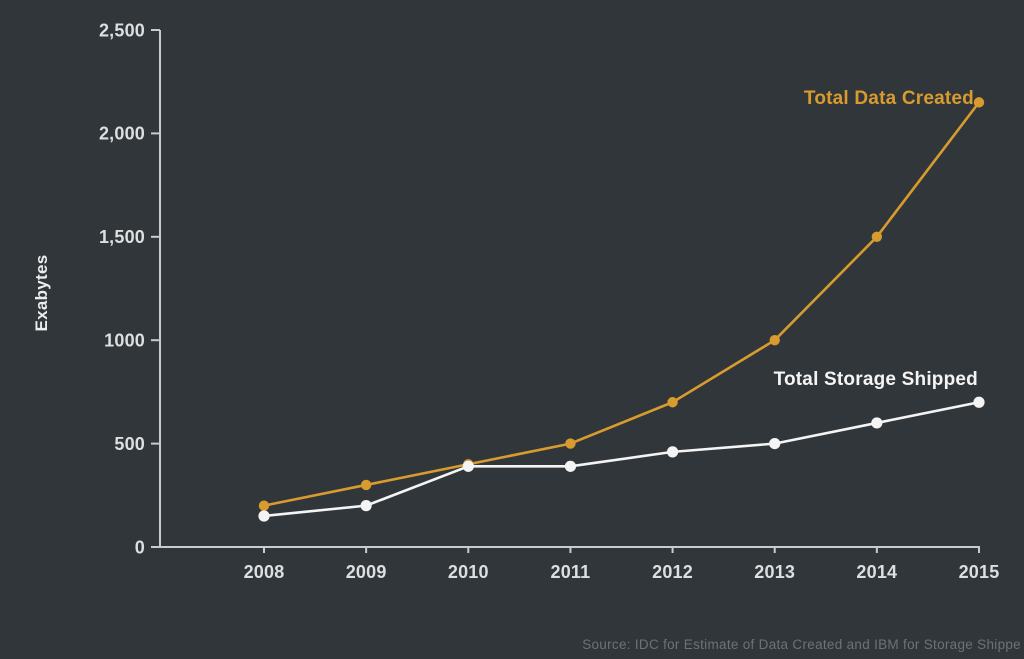  I want to click on y-tick-label: 2,000, so click(122, 134).